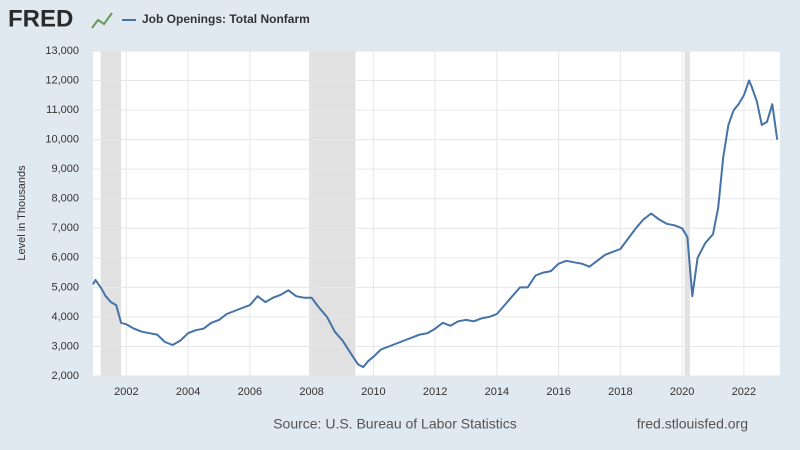  What do you see at coordinates (65, 169) in the screenshot?
I see `y-tick-label: 9,000` at bounding box center [65, 169].